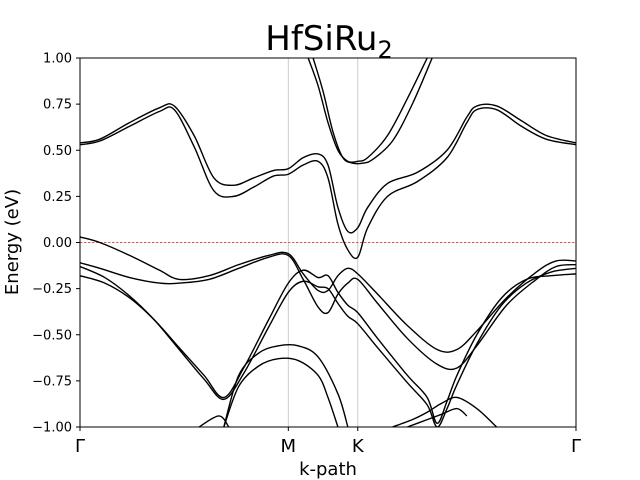 The height and width of the screenshot is (480, 640). I want to click on x-tick-label-0: Γ, so click(80, 446).